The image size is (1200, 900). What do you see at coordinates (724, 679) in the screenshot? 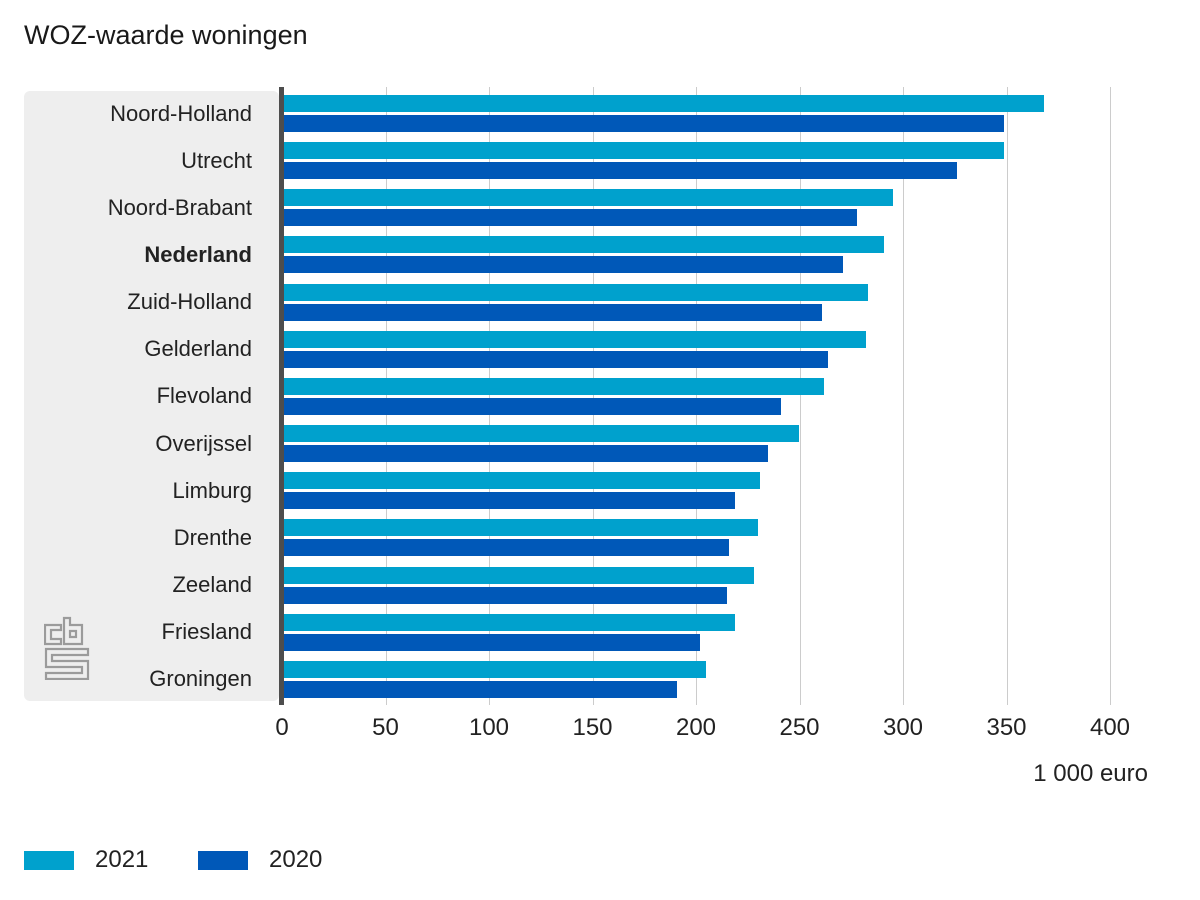
I see `bar-row-groningen` at bounding box center [724, 679].